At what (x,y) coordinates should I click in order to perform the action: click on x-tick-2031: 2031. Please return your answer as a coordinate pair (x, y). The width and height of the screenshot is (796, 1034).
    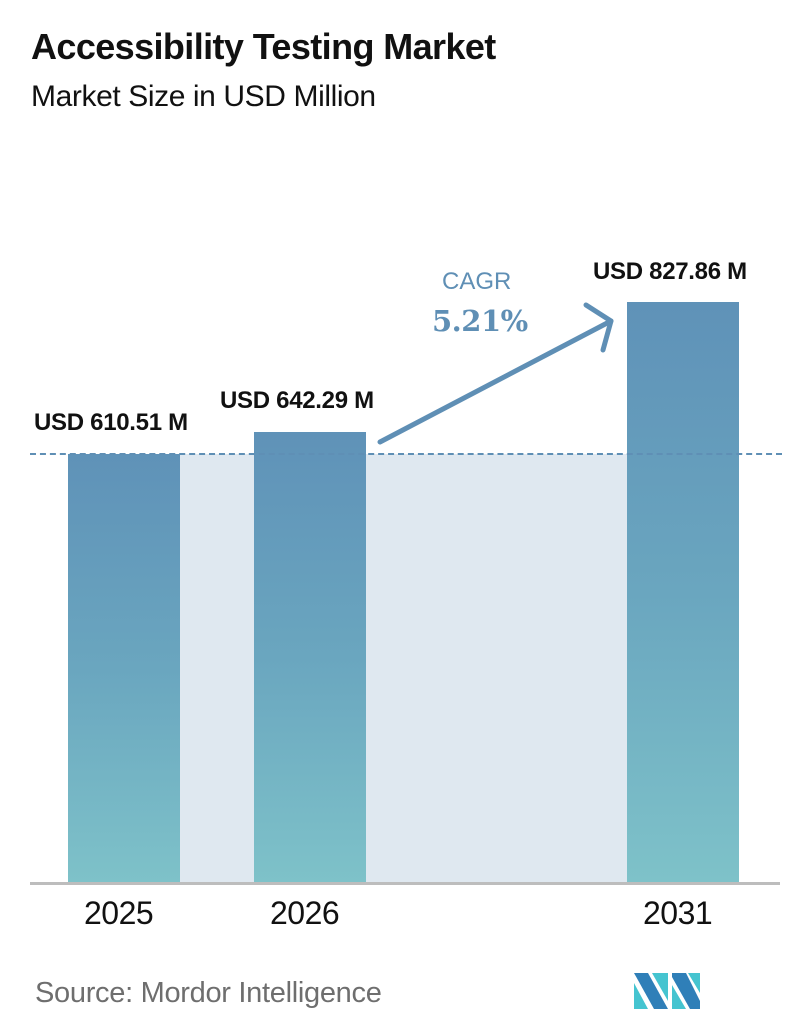
    Looking at the image, I should click on (678, 913).